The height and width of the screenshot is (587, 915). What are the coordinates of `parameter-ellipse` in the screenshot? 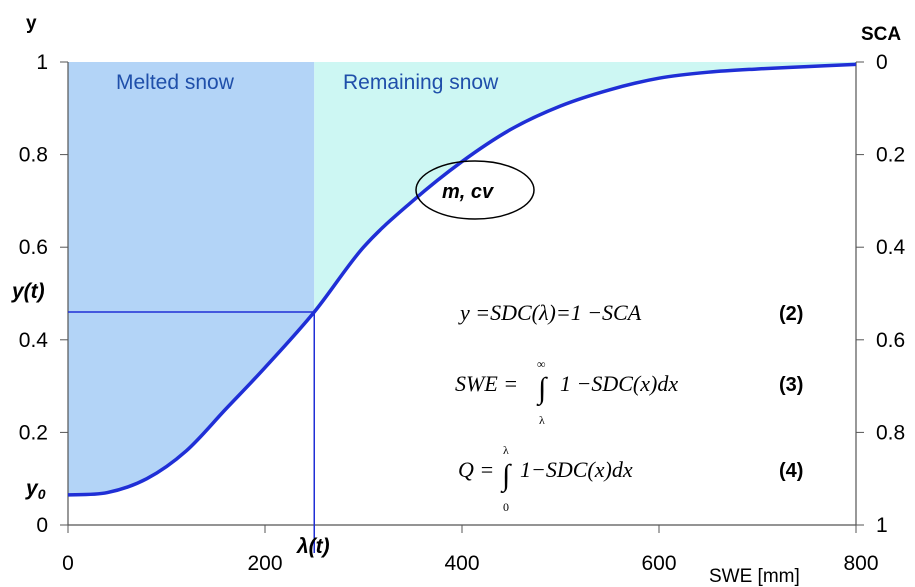 It's located at (475, 190).